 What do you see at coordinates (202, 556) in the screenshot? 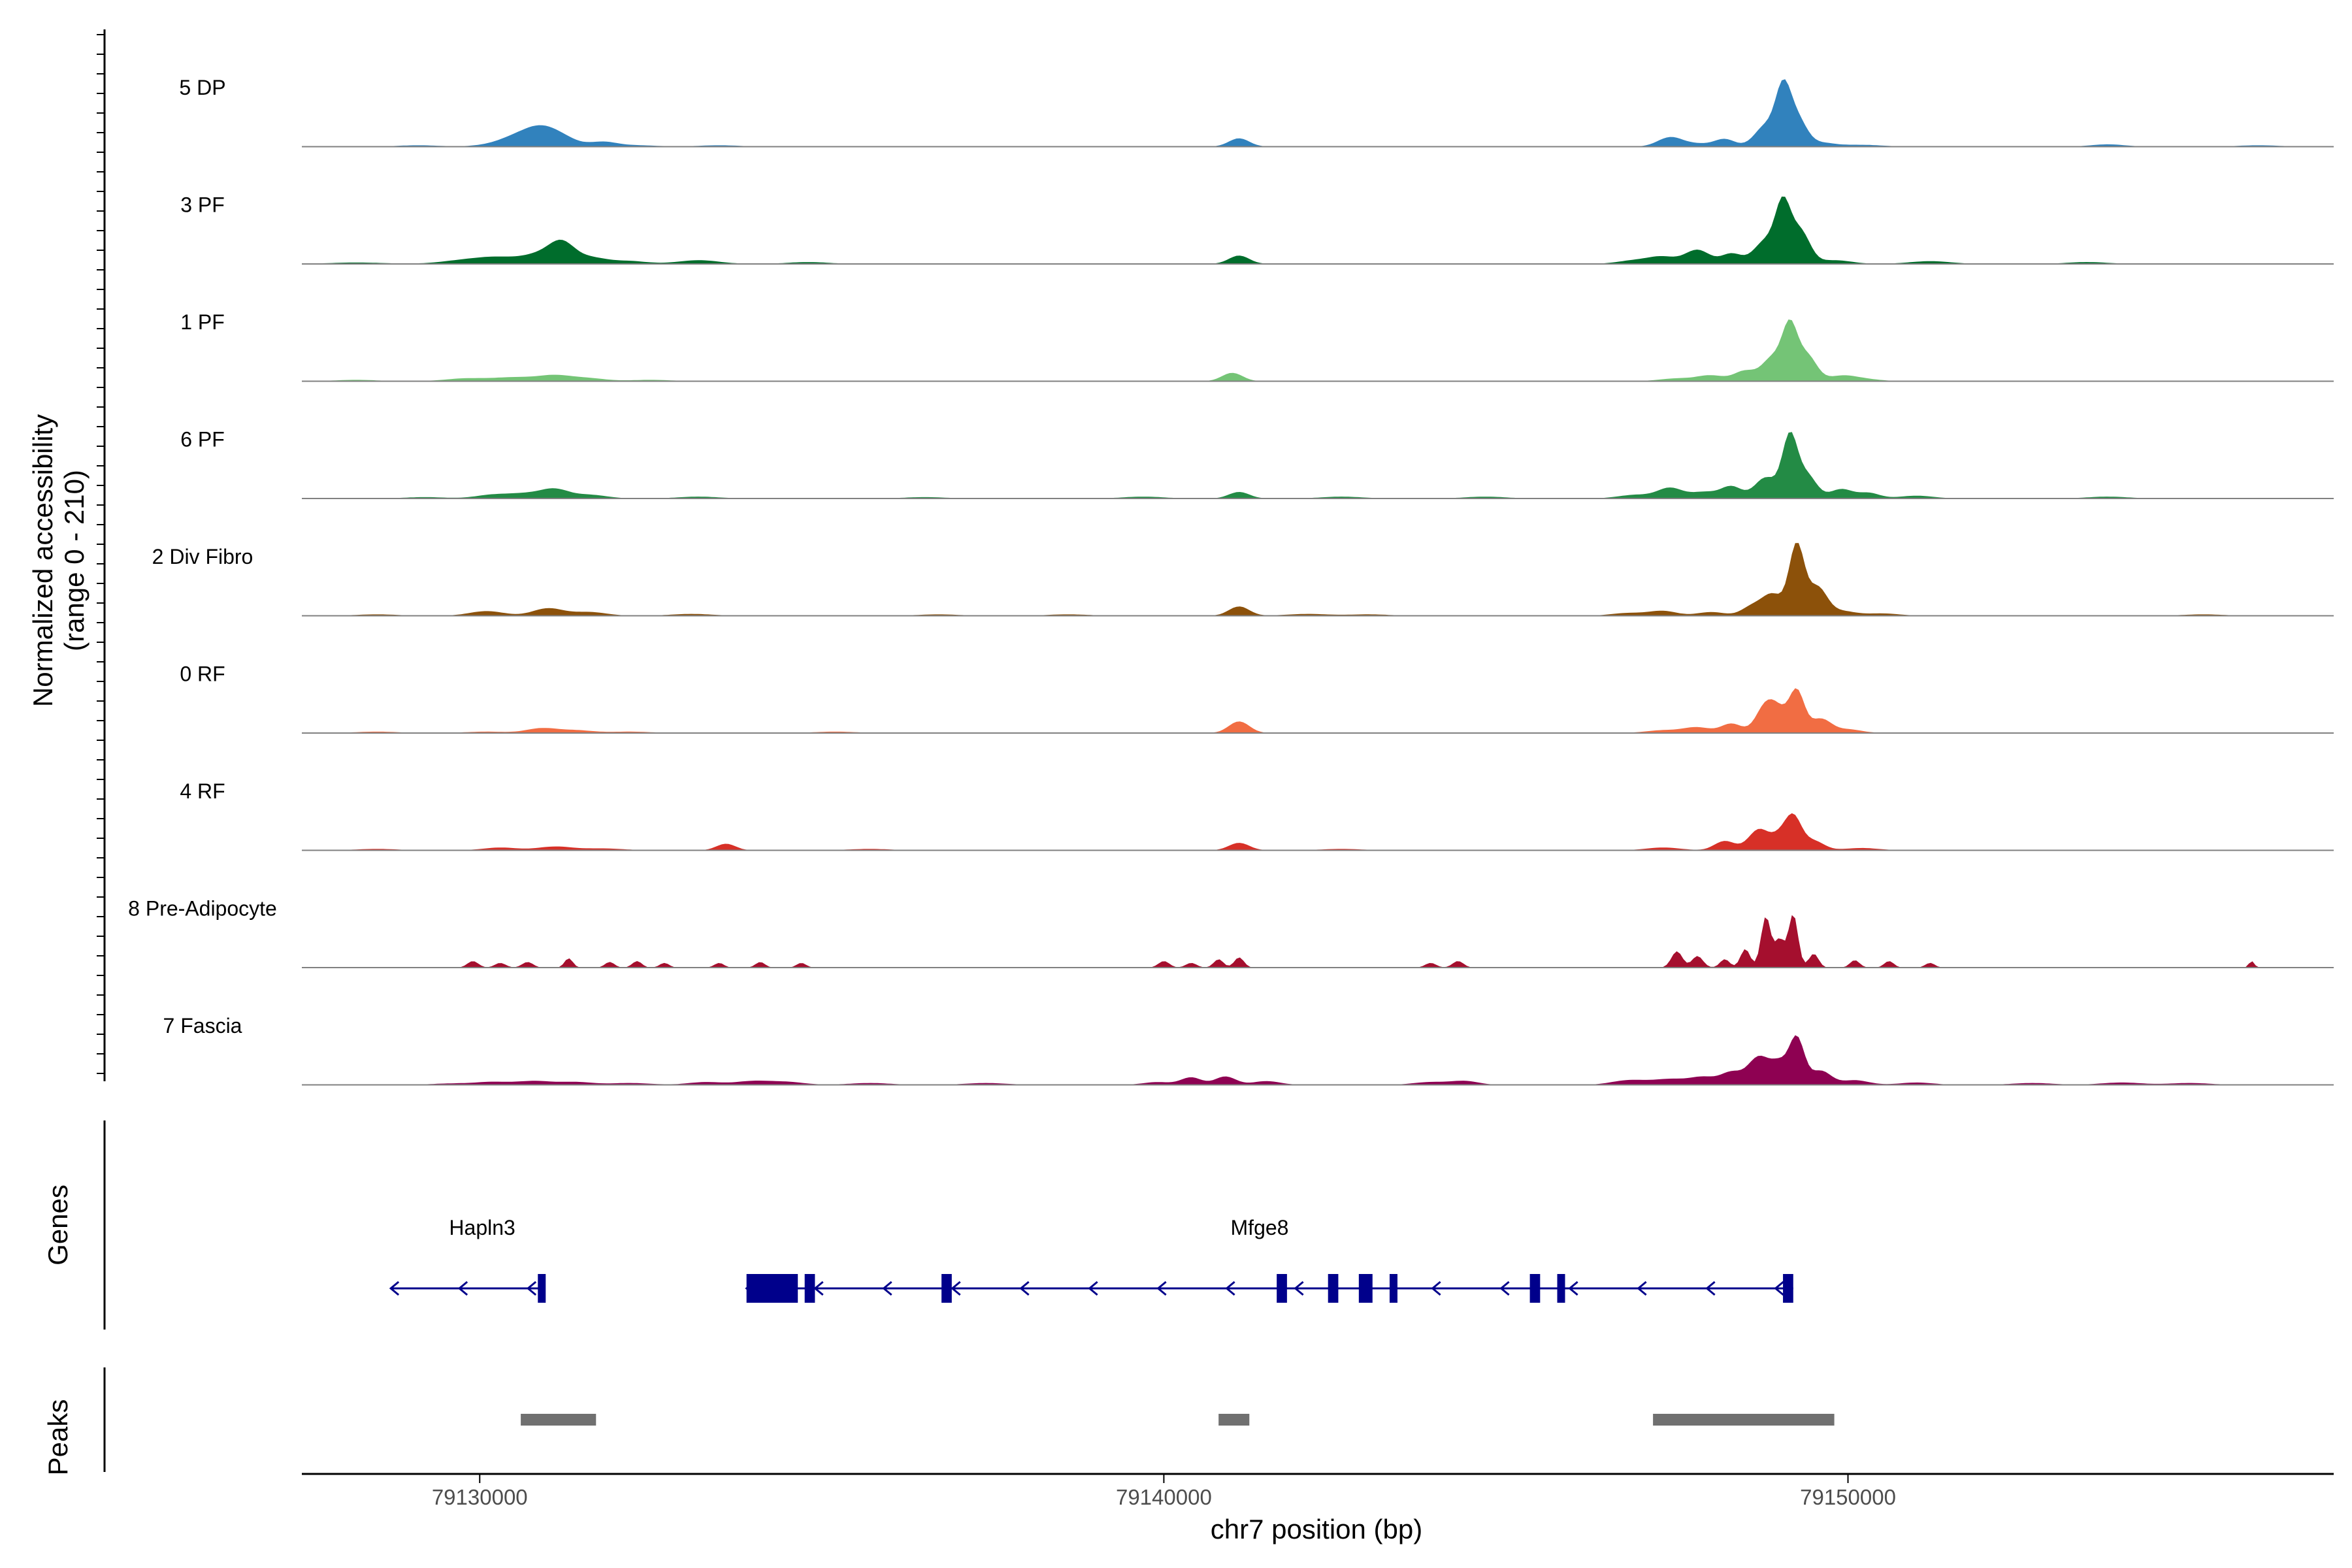
I see `track-label: 2 Div Fibro` at bounding box center [202, 556].